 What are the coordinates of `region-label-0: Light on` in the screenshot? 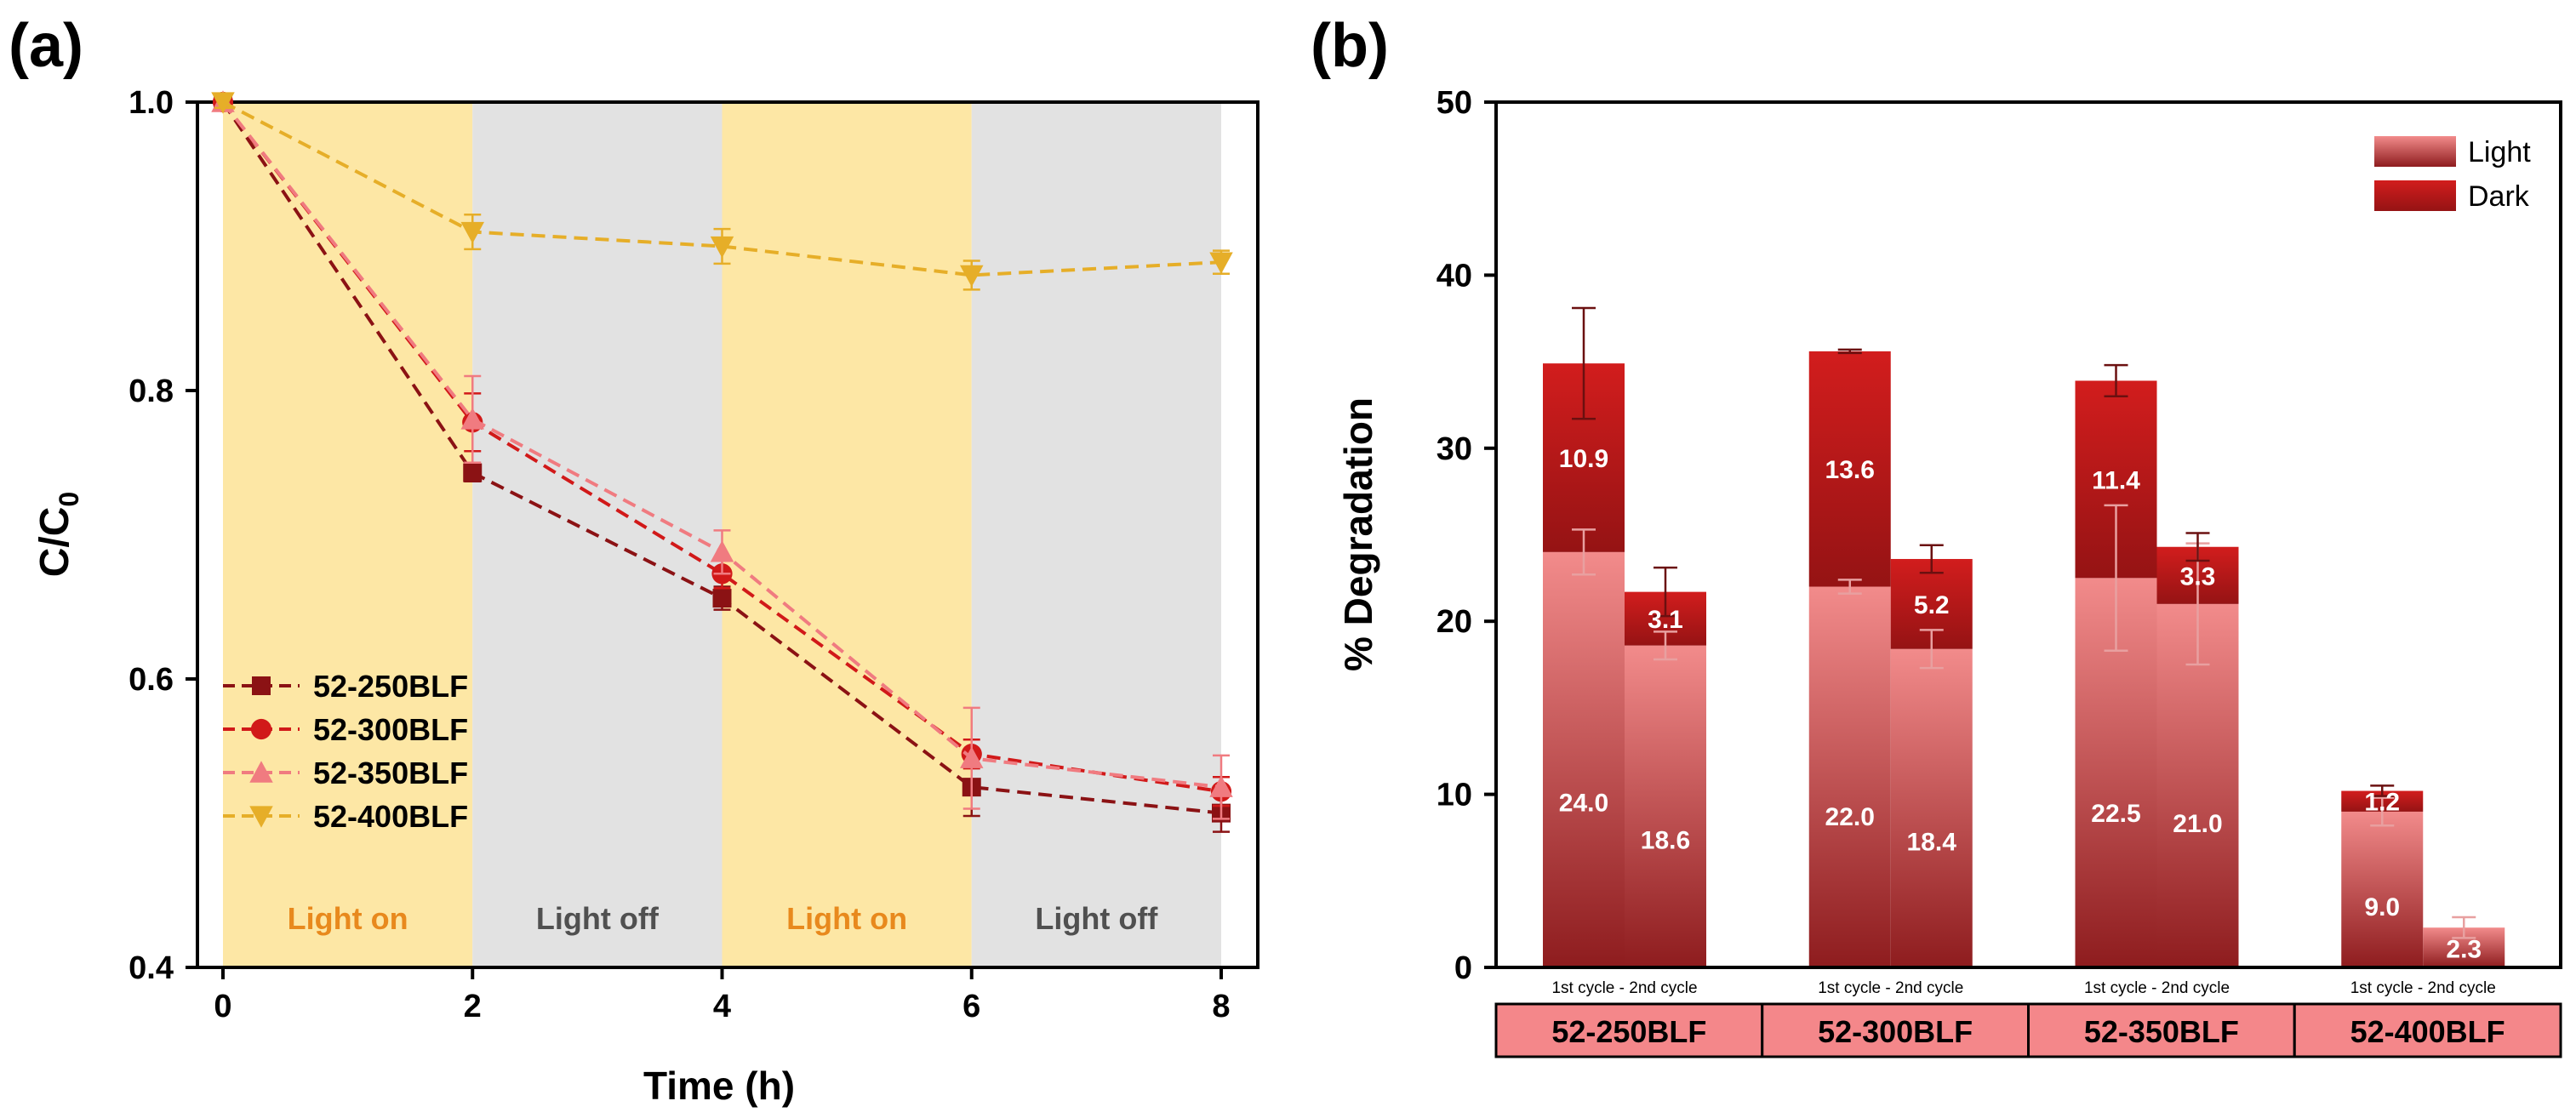 It's located at (348, 919).